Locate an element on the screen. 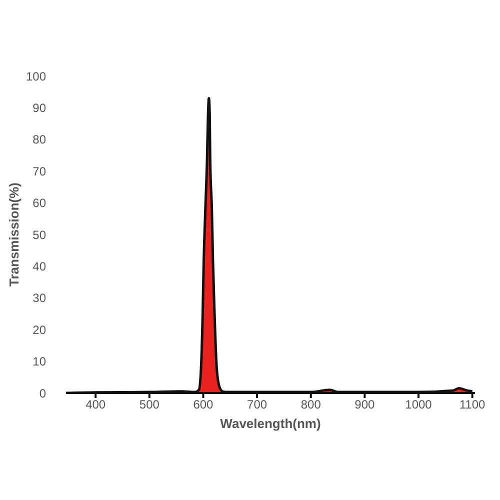  y-tick-label: 80 is located at coordinates (39, 139).